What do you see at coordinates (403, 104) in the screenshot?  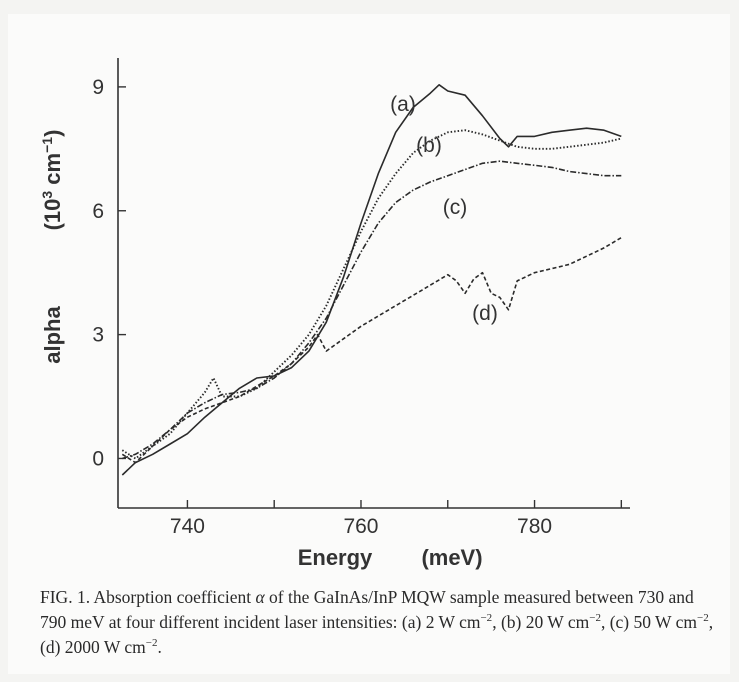 I see `series-label-a: (a)` at bounding box center [403, 104].